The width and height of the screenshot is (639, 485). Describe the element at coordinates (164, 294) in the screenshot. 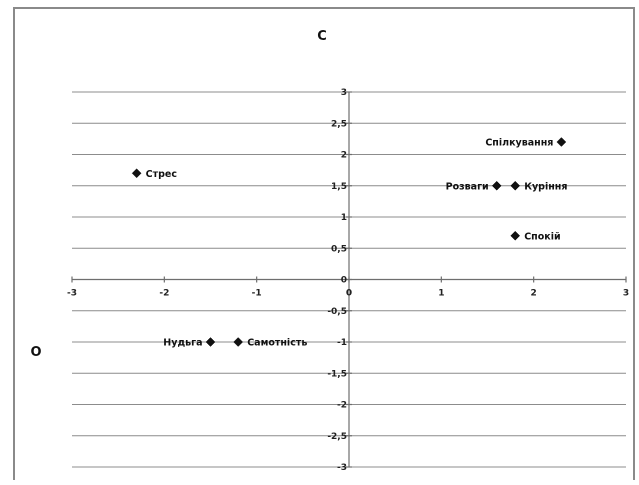

I see `x-tick-label: -2` at that location.